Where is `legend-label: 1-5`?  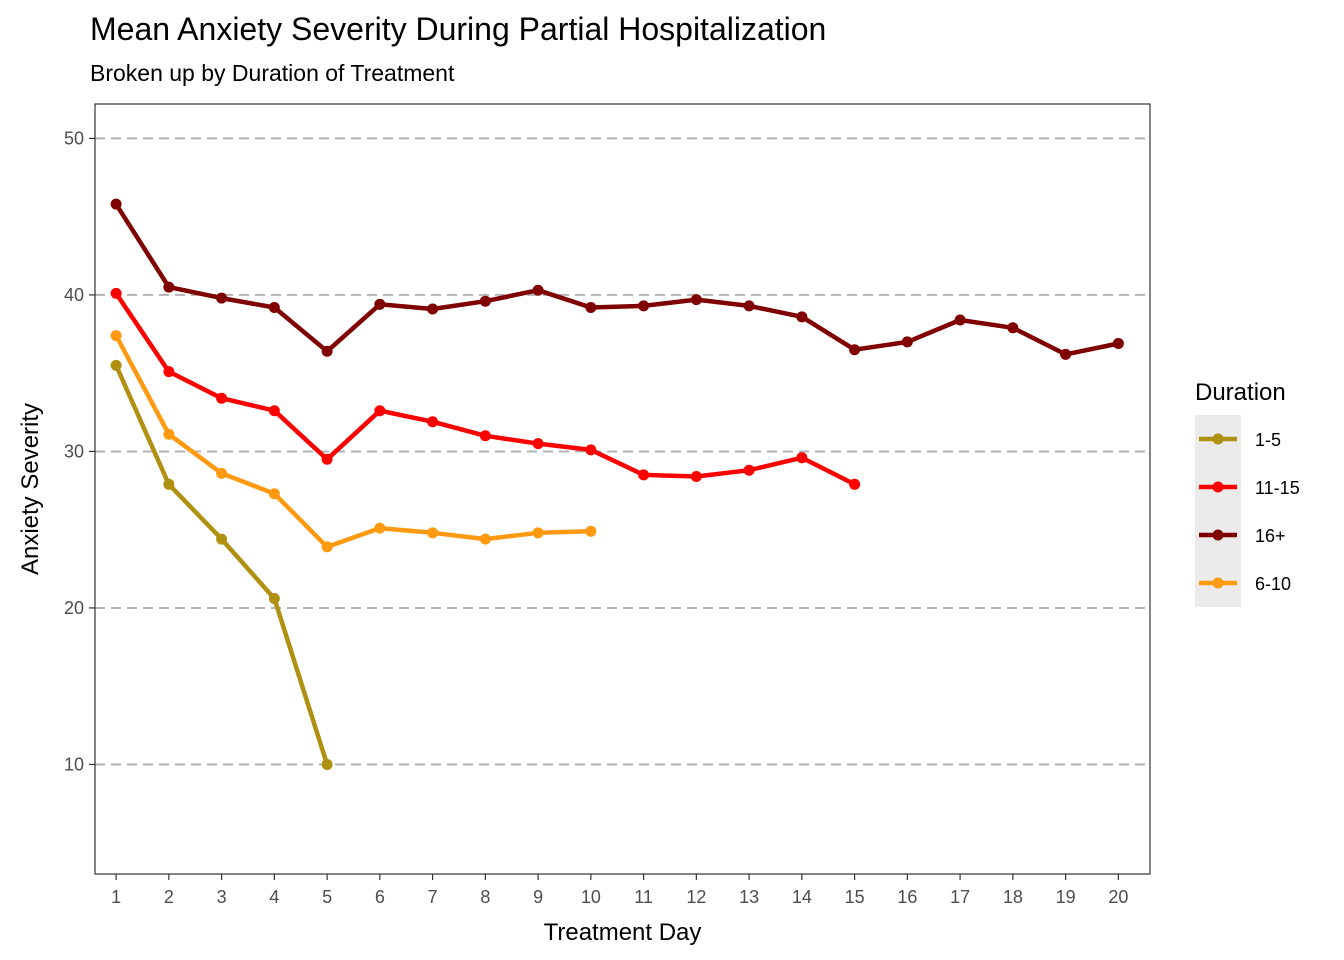 legend-label: 1-5 is located at coordinates (1268, 440).